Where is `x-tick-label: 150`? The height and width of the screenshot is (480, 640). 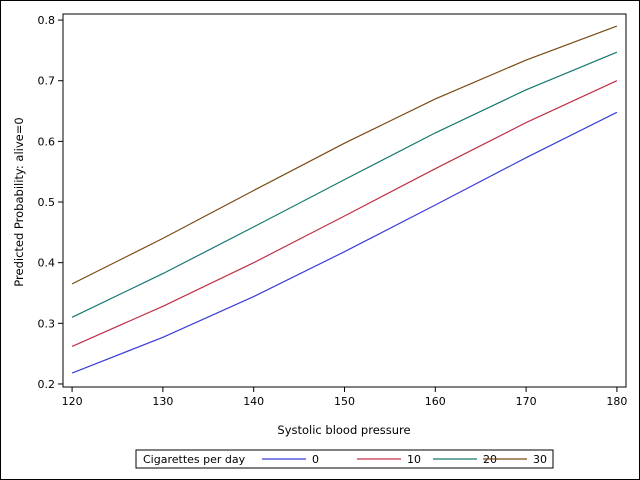 x-tick-label: 150 is located at coordinates (344, 401).